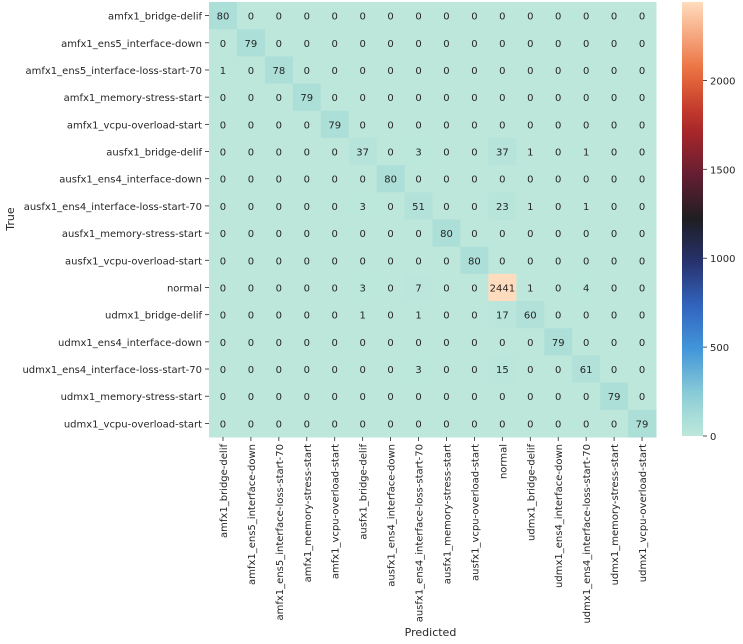  What do you see at coordinates (713, 437) in the screenshot?
I see `colorbar-tick-label: 0` at bounding box center [713, 437].